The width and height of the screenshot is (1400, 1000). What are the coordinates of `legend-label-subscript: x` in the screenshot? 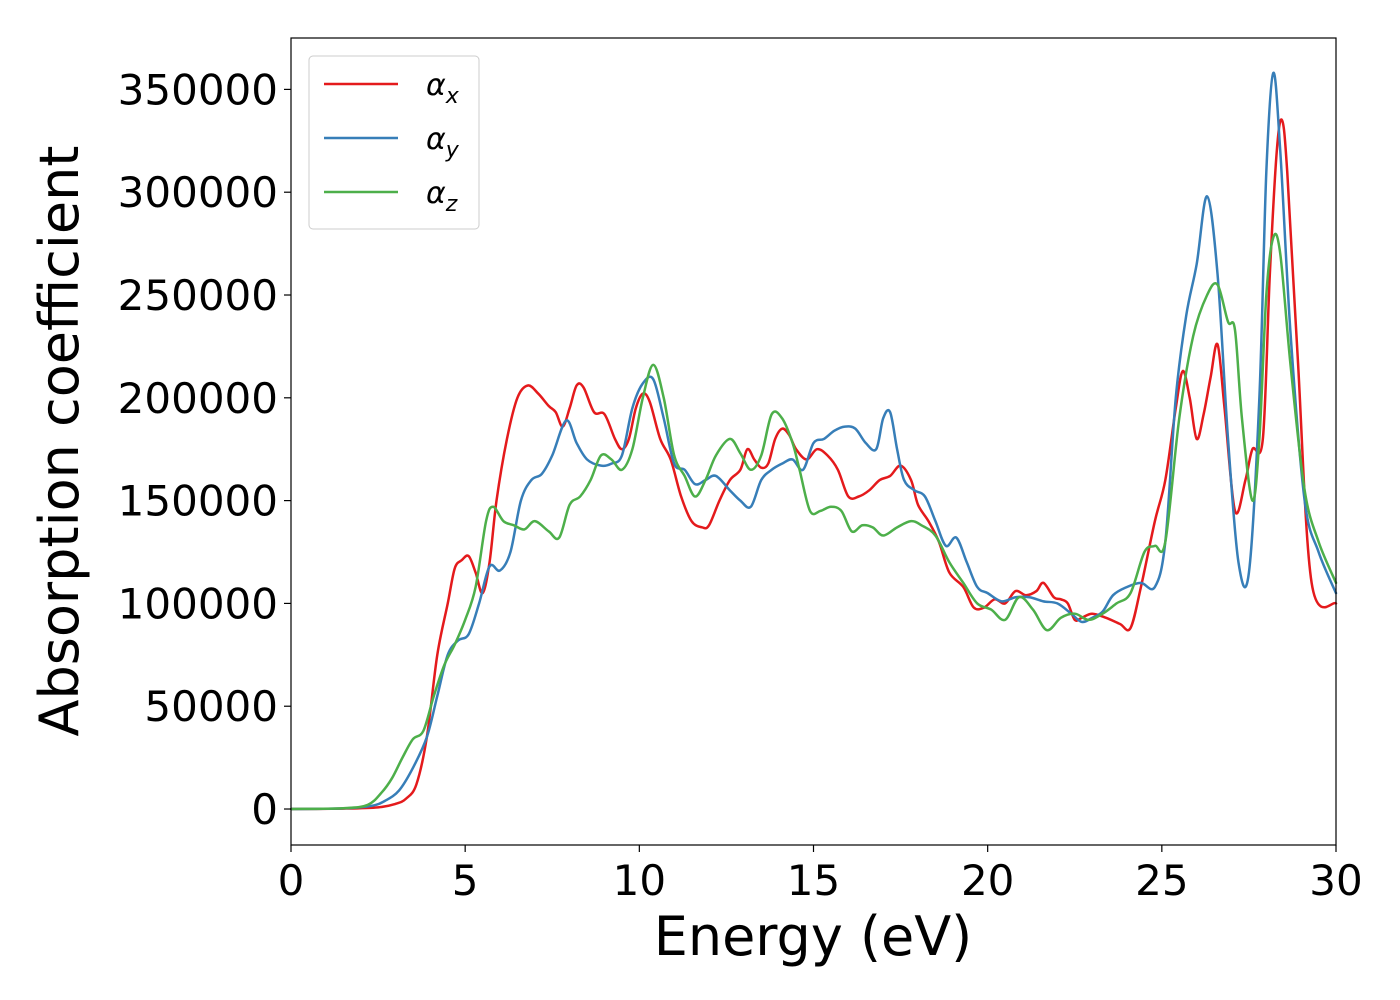 It's located at (452, 96).